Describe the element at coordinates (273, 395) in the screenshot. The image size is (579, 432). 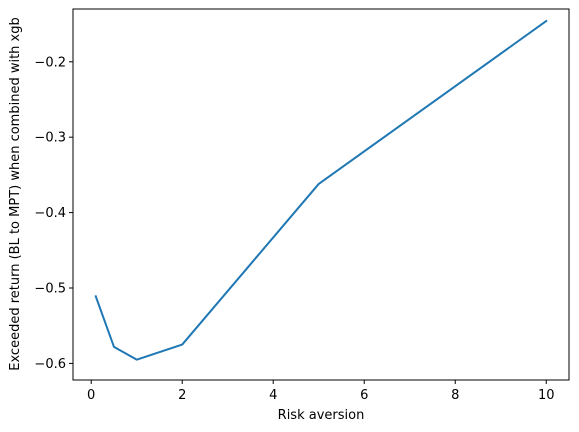
I see `x-tick-label: 4` at that location.